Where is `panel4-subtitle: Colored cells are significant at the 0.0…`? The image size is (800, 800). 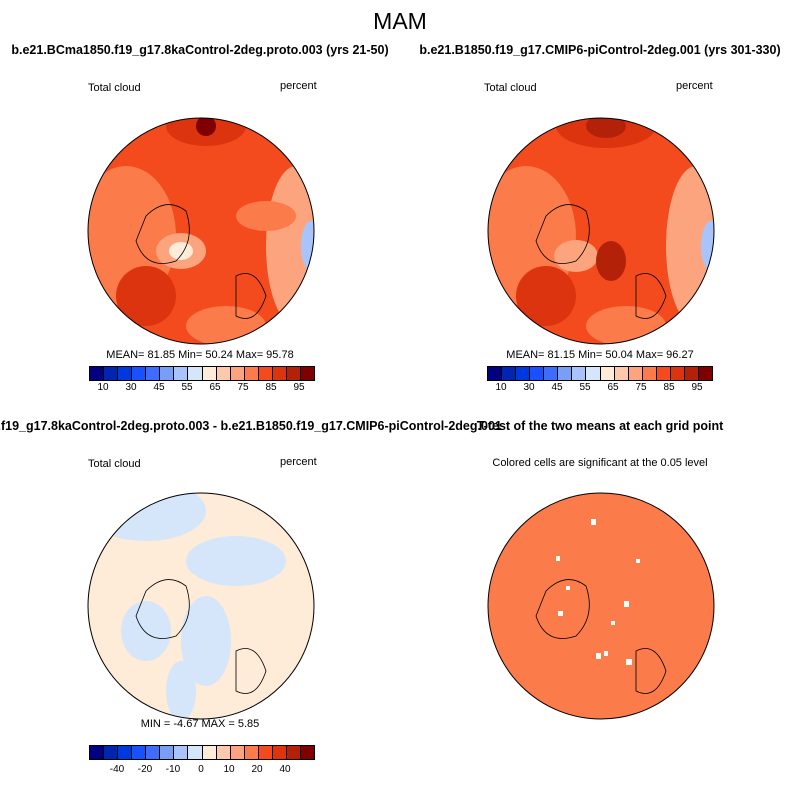 panel4-subtitle: Colored cells are significant at the 0.0… is located at coordinates (600, 463).